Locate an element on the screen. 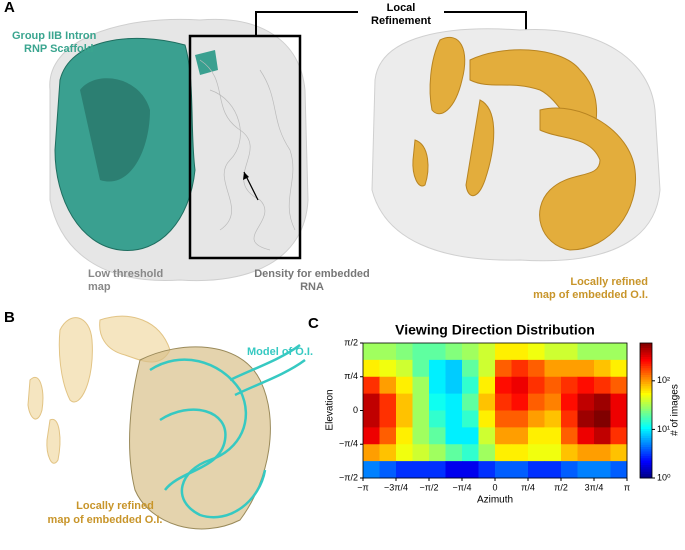 The height and width of the screenshot is (550, 685). annotation: map is located at coordinates (99, 287).